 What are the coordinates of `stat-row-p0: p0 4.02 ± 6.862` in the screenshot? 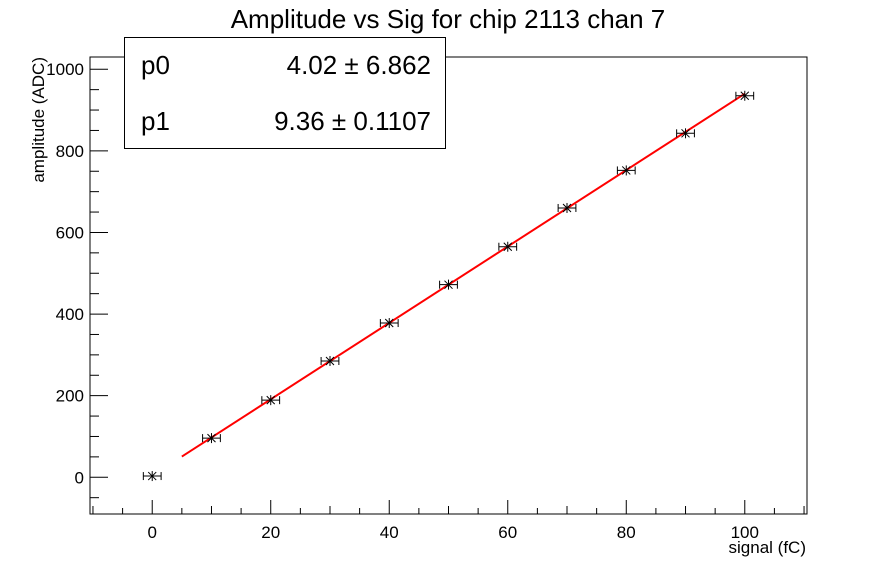 It's located at (285, 70).